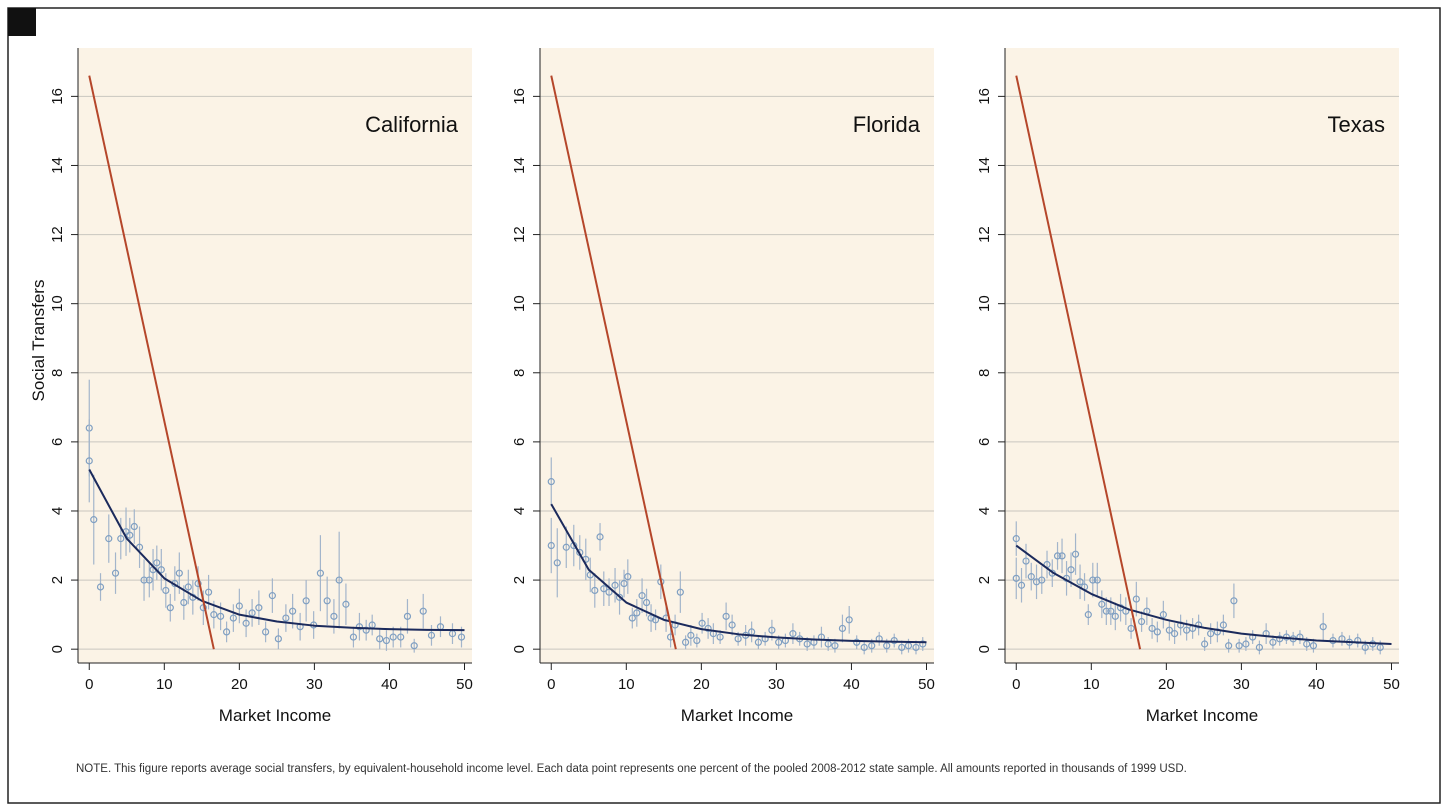 This screenshot has height=809, width=1448. What do you see at coordinates (57, 303) in the screenshot?
I see `y-tick-label: 10` at bounding box center [57, 303].